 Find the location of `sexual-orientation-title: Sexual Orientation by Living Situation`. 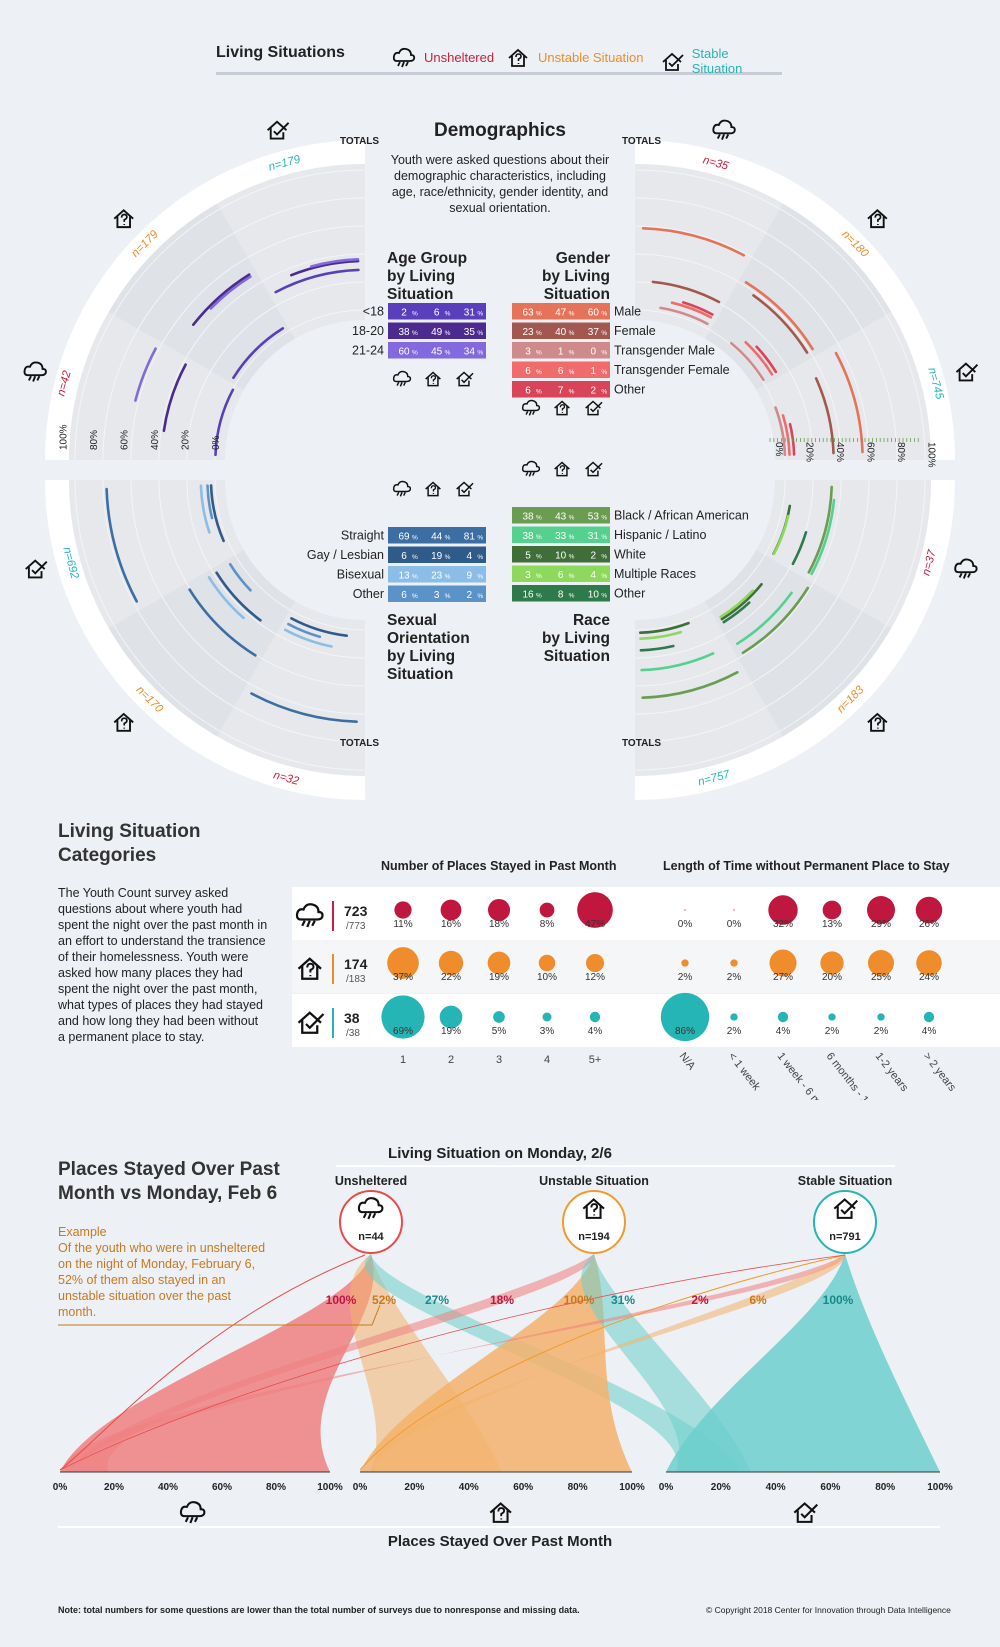

sexual-orientation-title: Sexual Orientation by Living Situation is located at coordinates (428, 647).